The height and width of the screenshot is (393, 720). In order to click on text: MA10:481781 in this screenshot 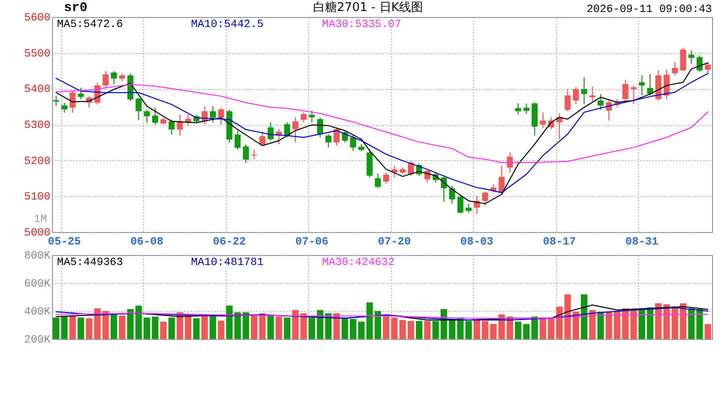, I will do `click(227, 263)`.